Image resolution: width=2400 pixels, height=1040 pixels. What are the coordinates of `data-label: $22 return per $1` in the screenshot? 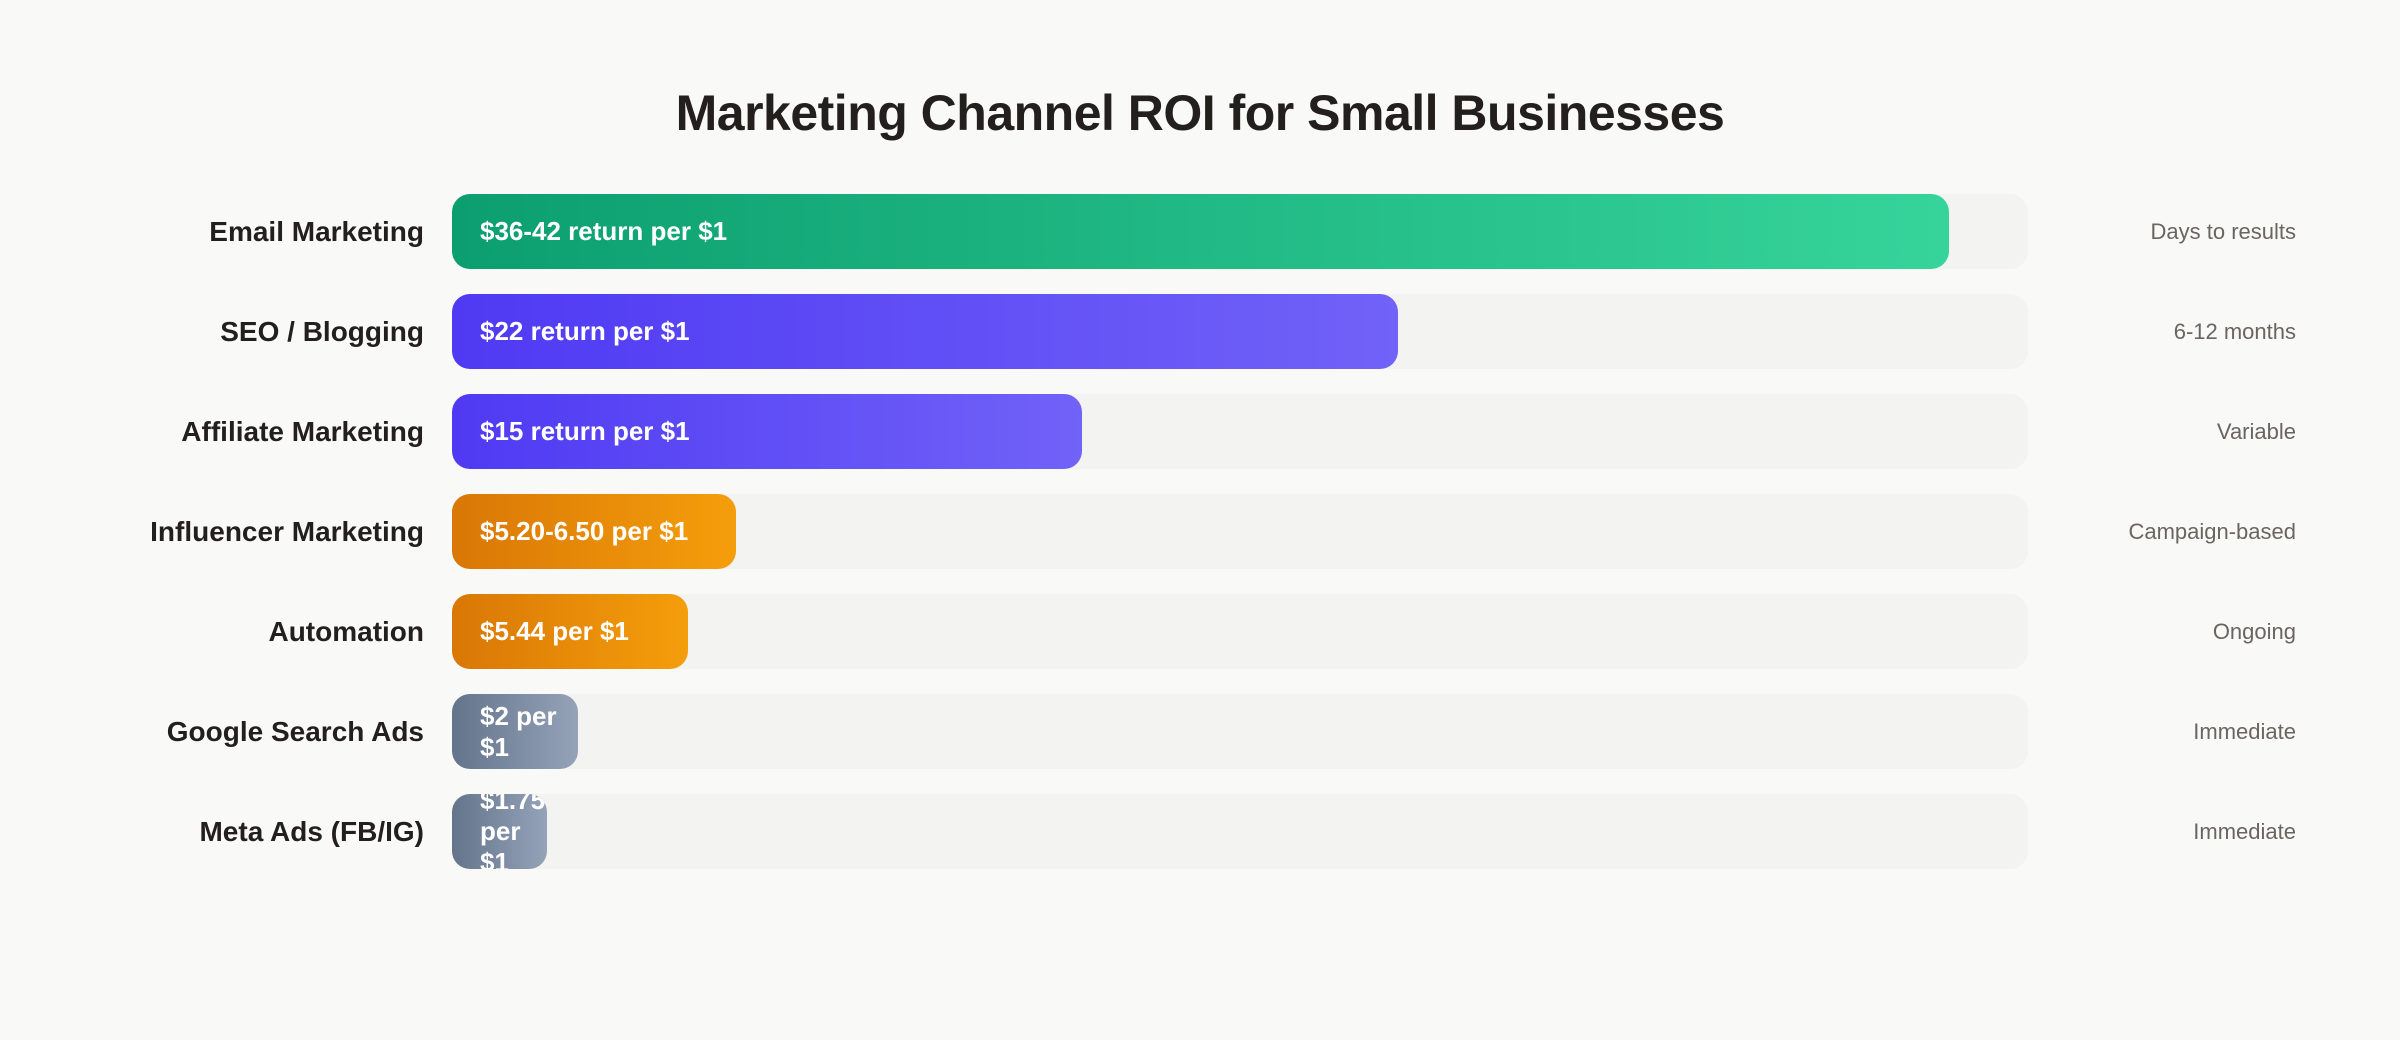 It's located at (585, 331).